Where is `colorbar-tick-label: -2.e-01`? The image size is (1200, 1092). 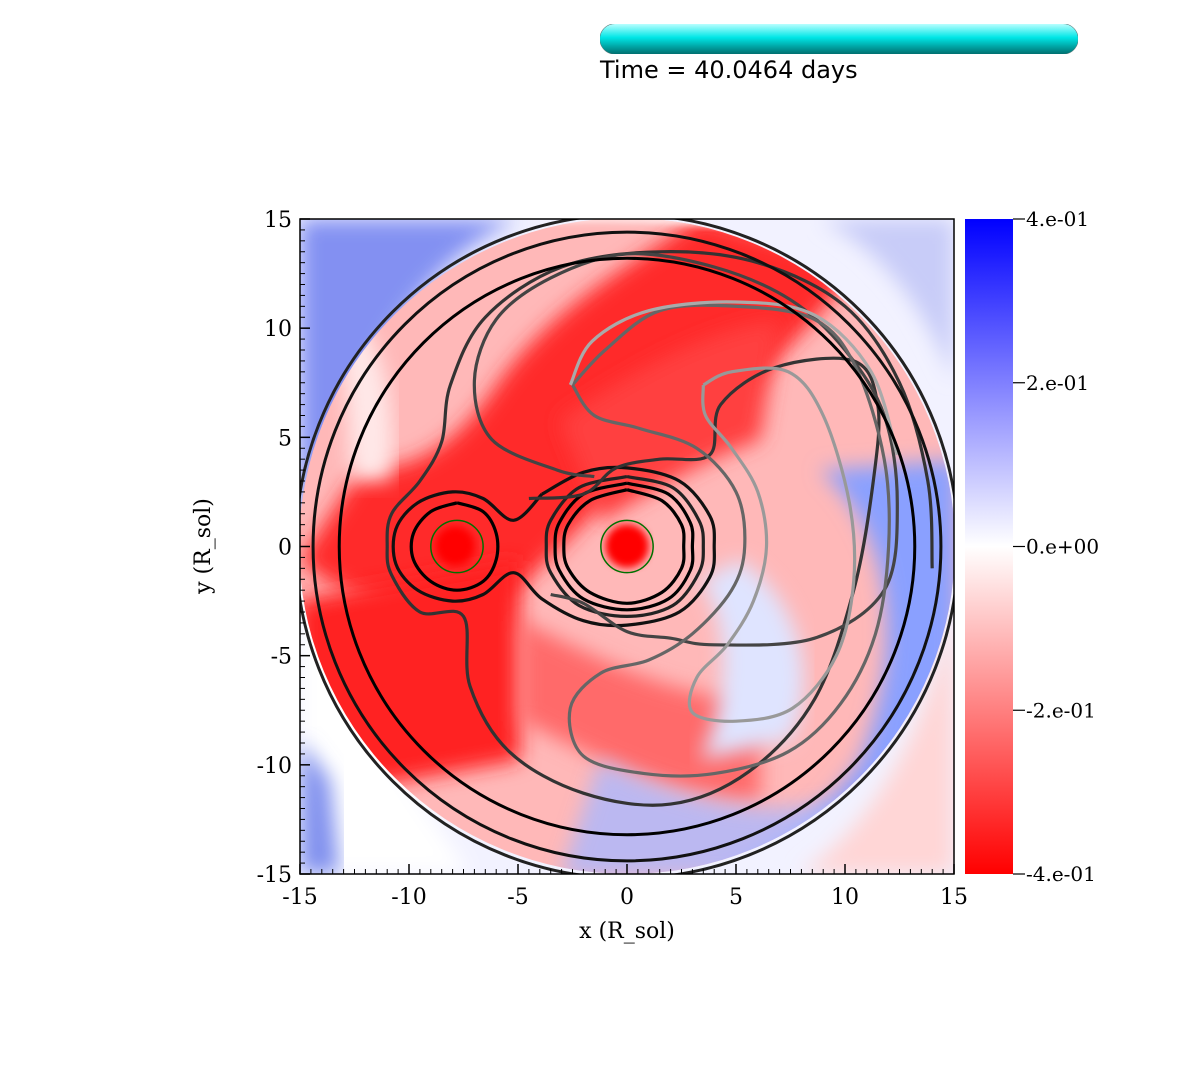
colorbar-tick-label: -2.e-01 is located at coordinates (1061, 710).